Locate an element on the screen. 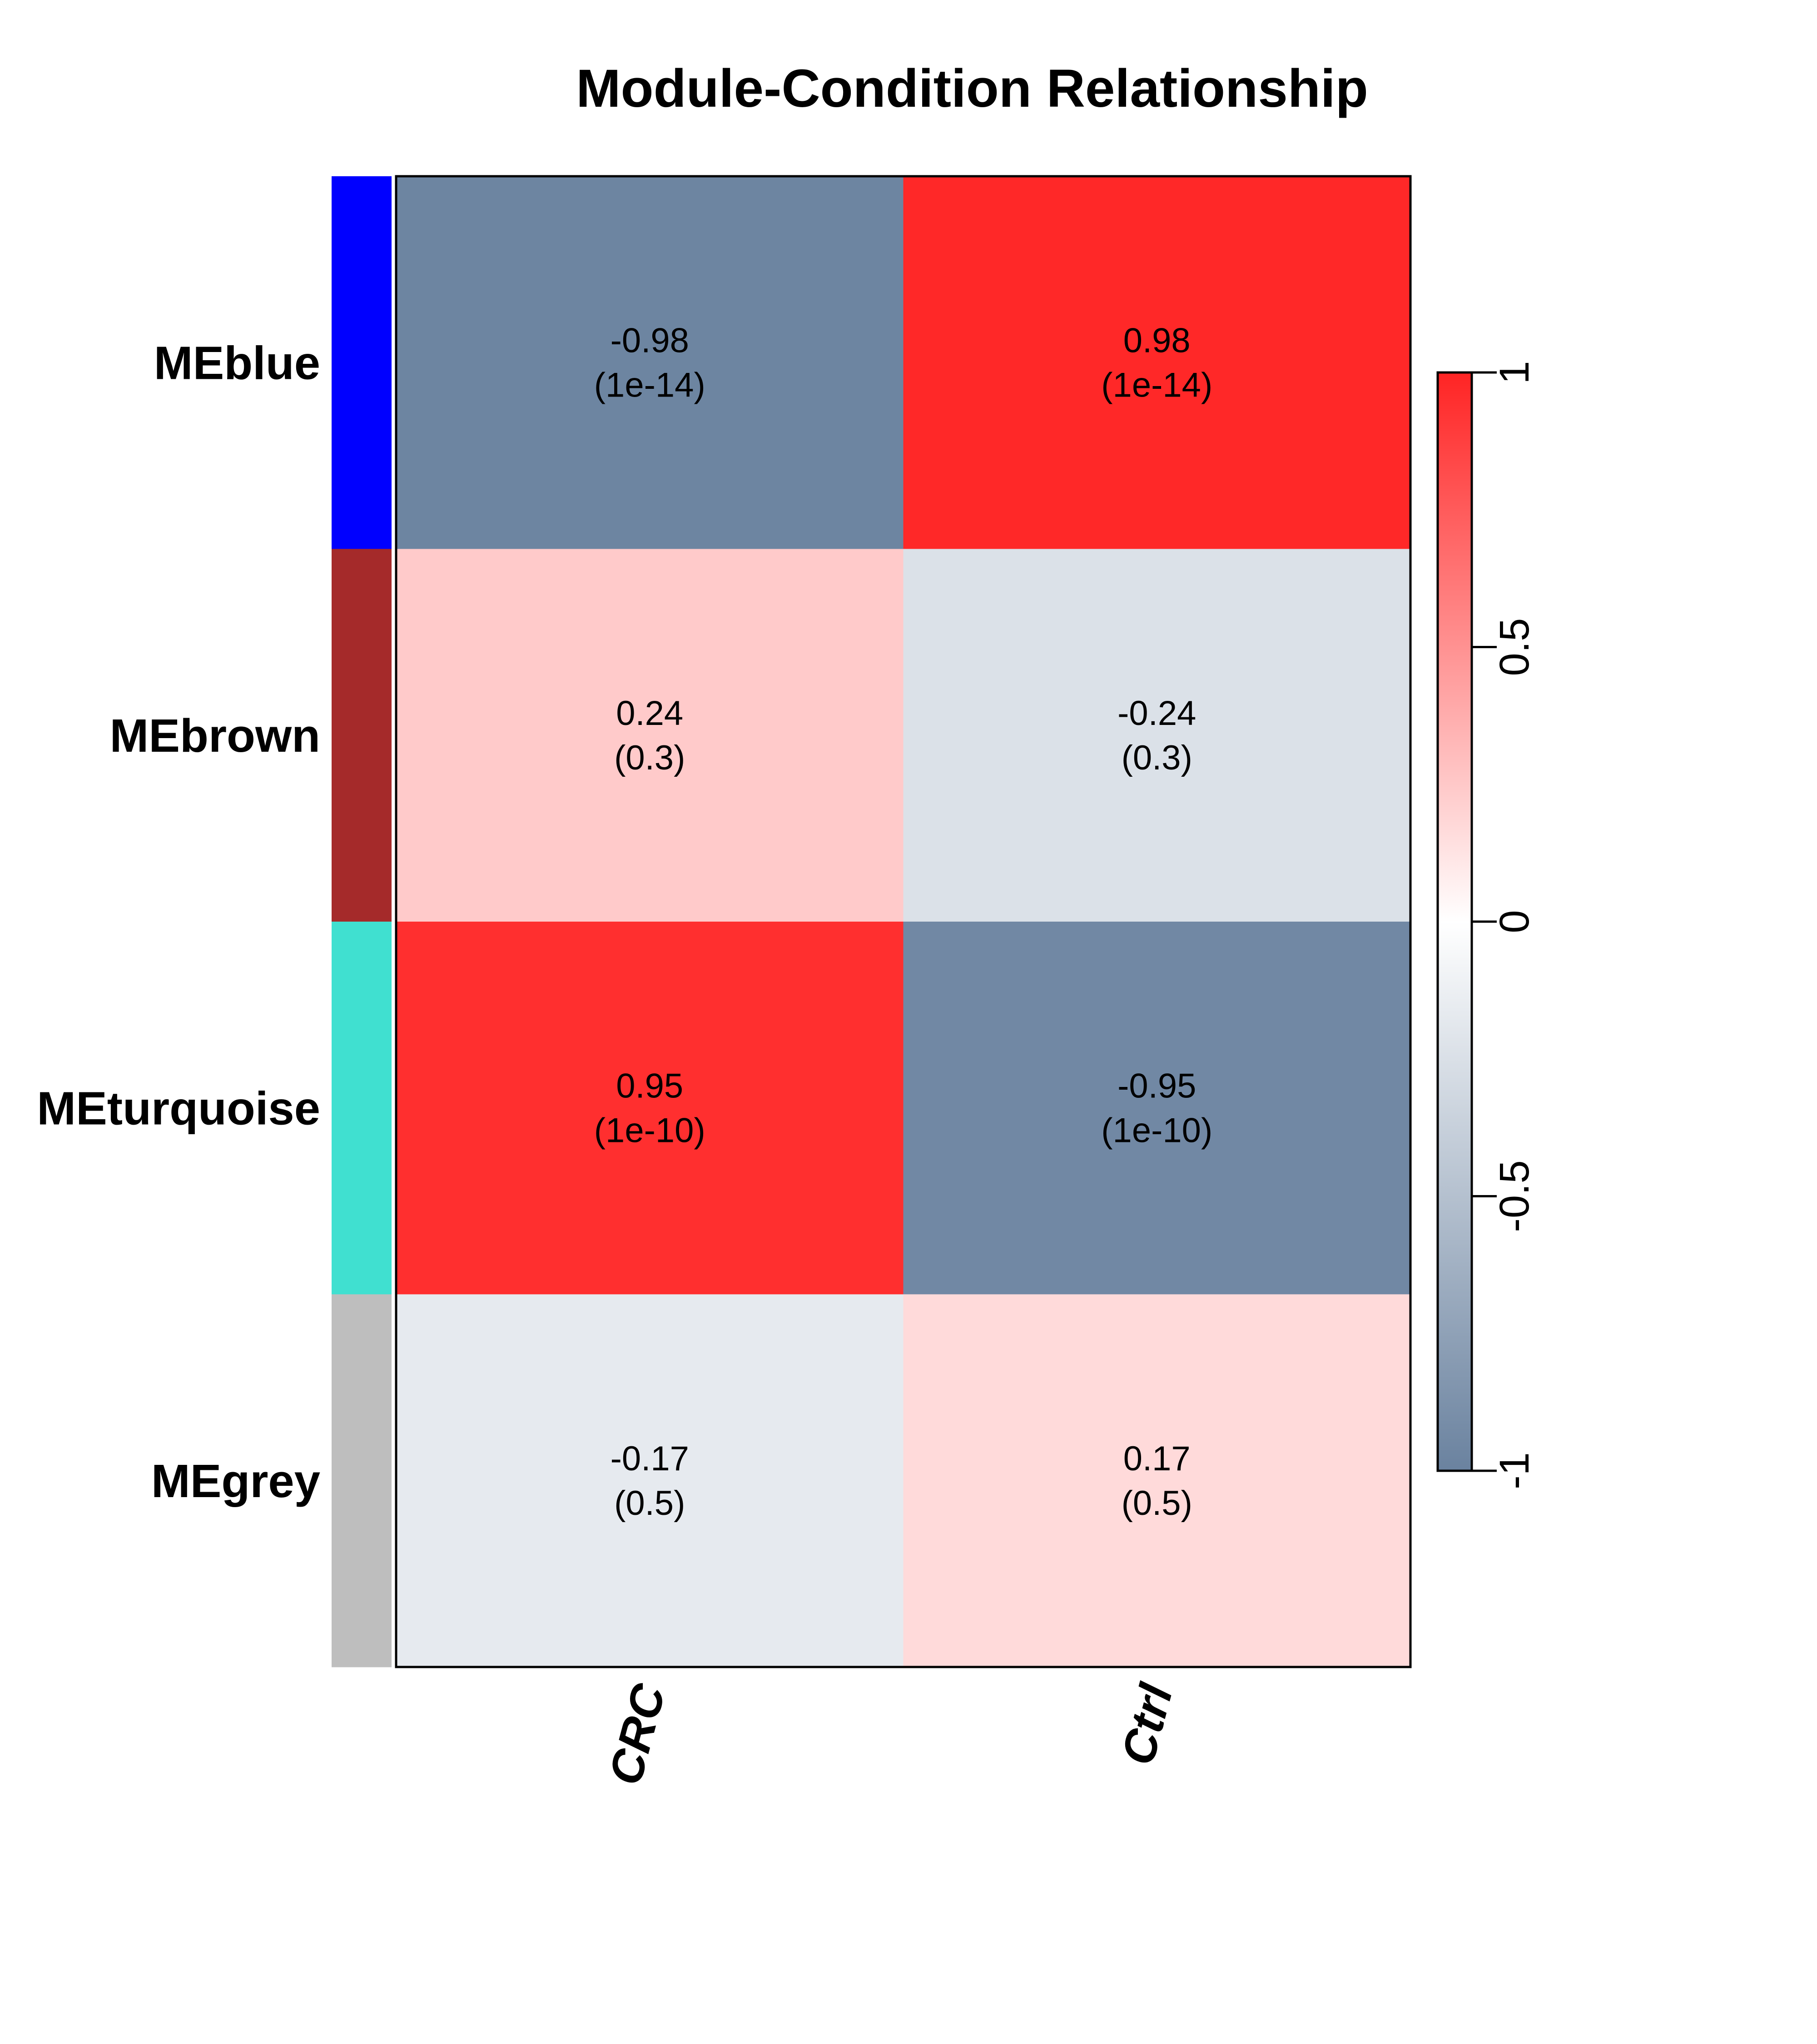  column-label: CRC is located at coordinates (637, 1734).